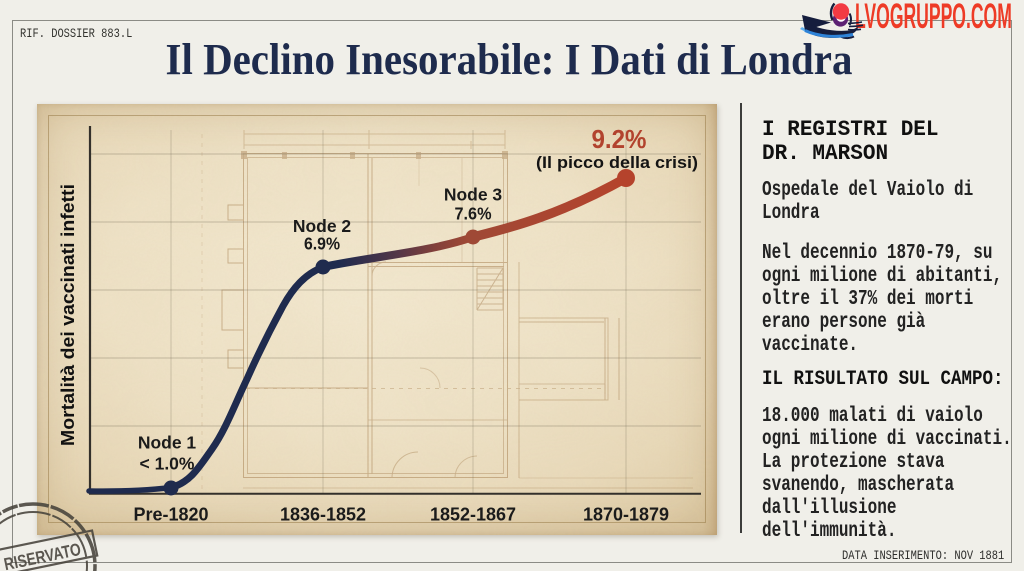 The width and height of the screenshot is (1024, 571). I want to click on svg-text: Node 1, so click(167, 443).